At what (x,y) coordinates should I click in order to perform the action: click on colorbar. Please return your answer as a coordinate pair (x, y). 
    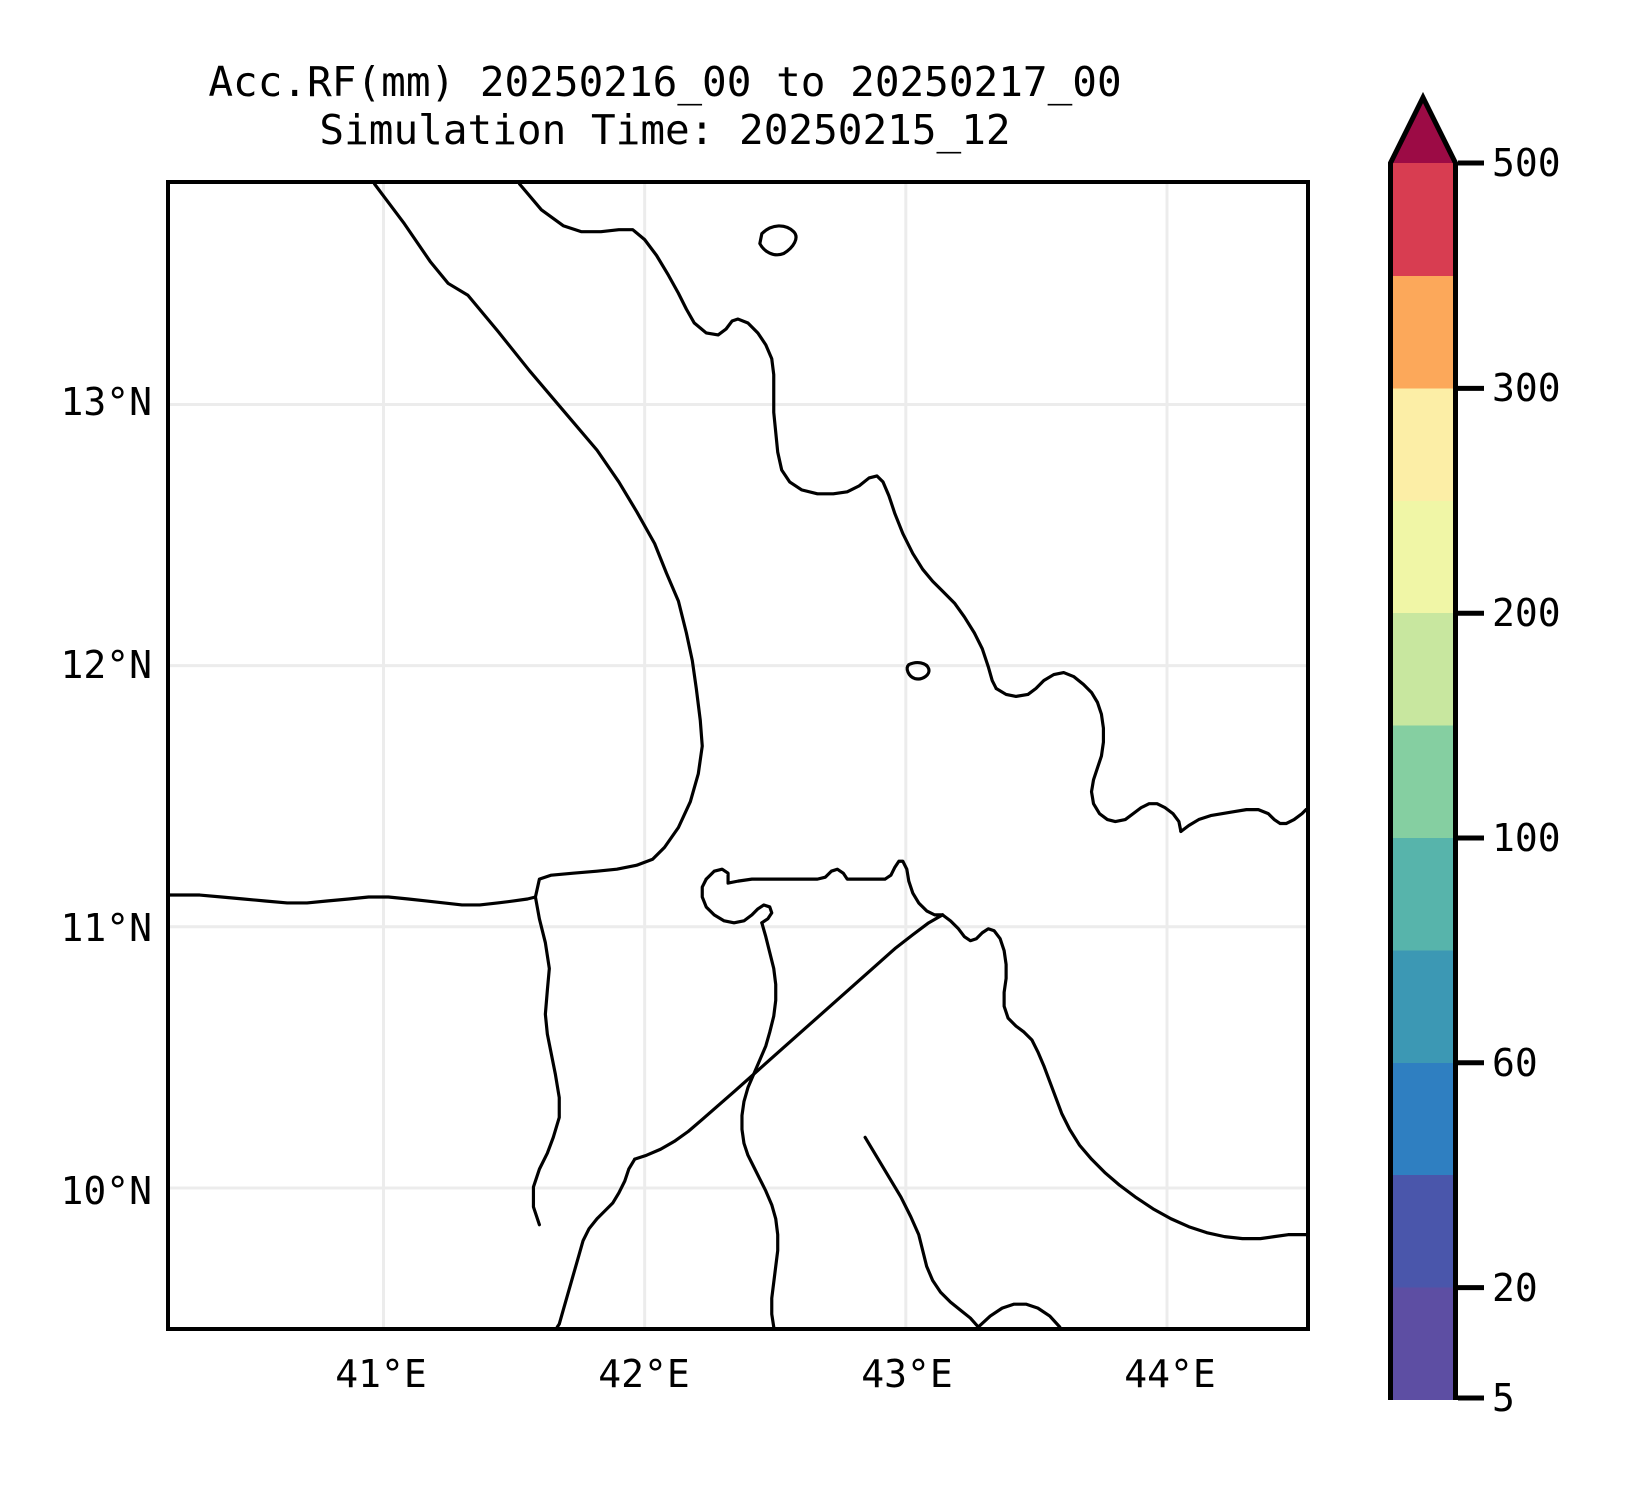
    Looking at the image, I should click on (1436, 746).